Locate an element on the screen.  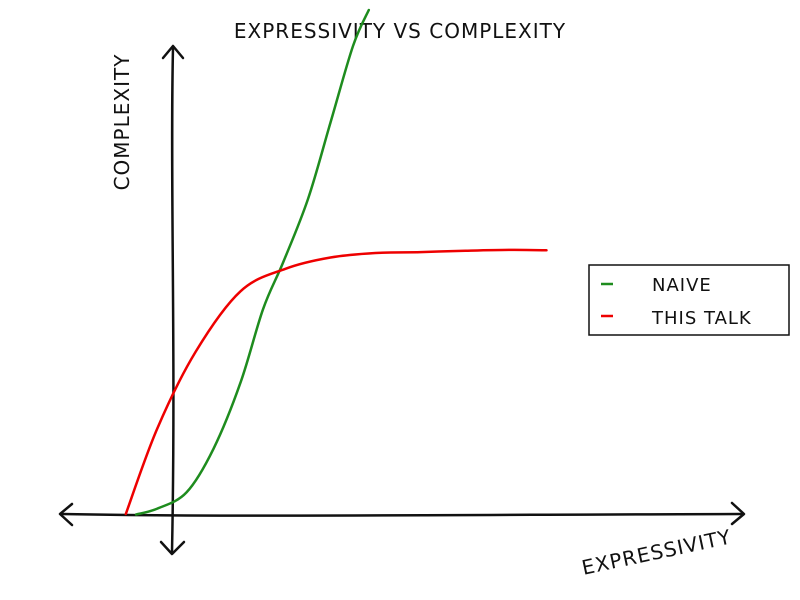
legend: NAIVE THIS TALK is located at coordinates (689, 300).